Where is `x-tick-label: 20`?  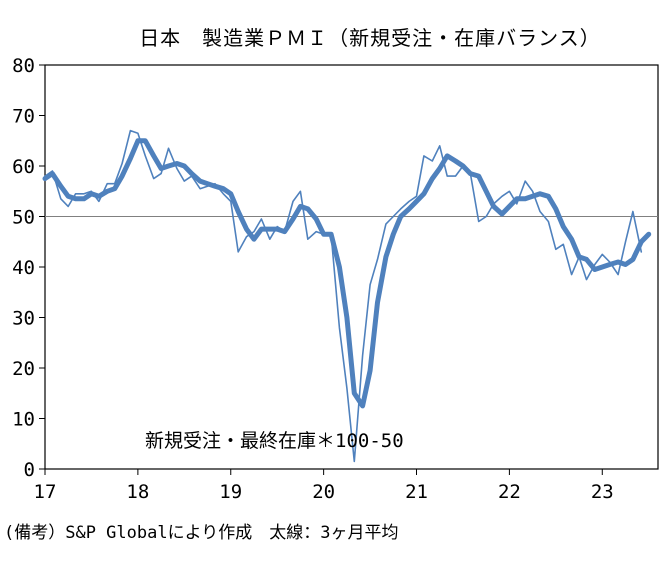 x-tick-label: 20 is located at coordinates (323, 492).